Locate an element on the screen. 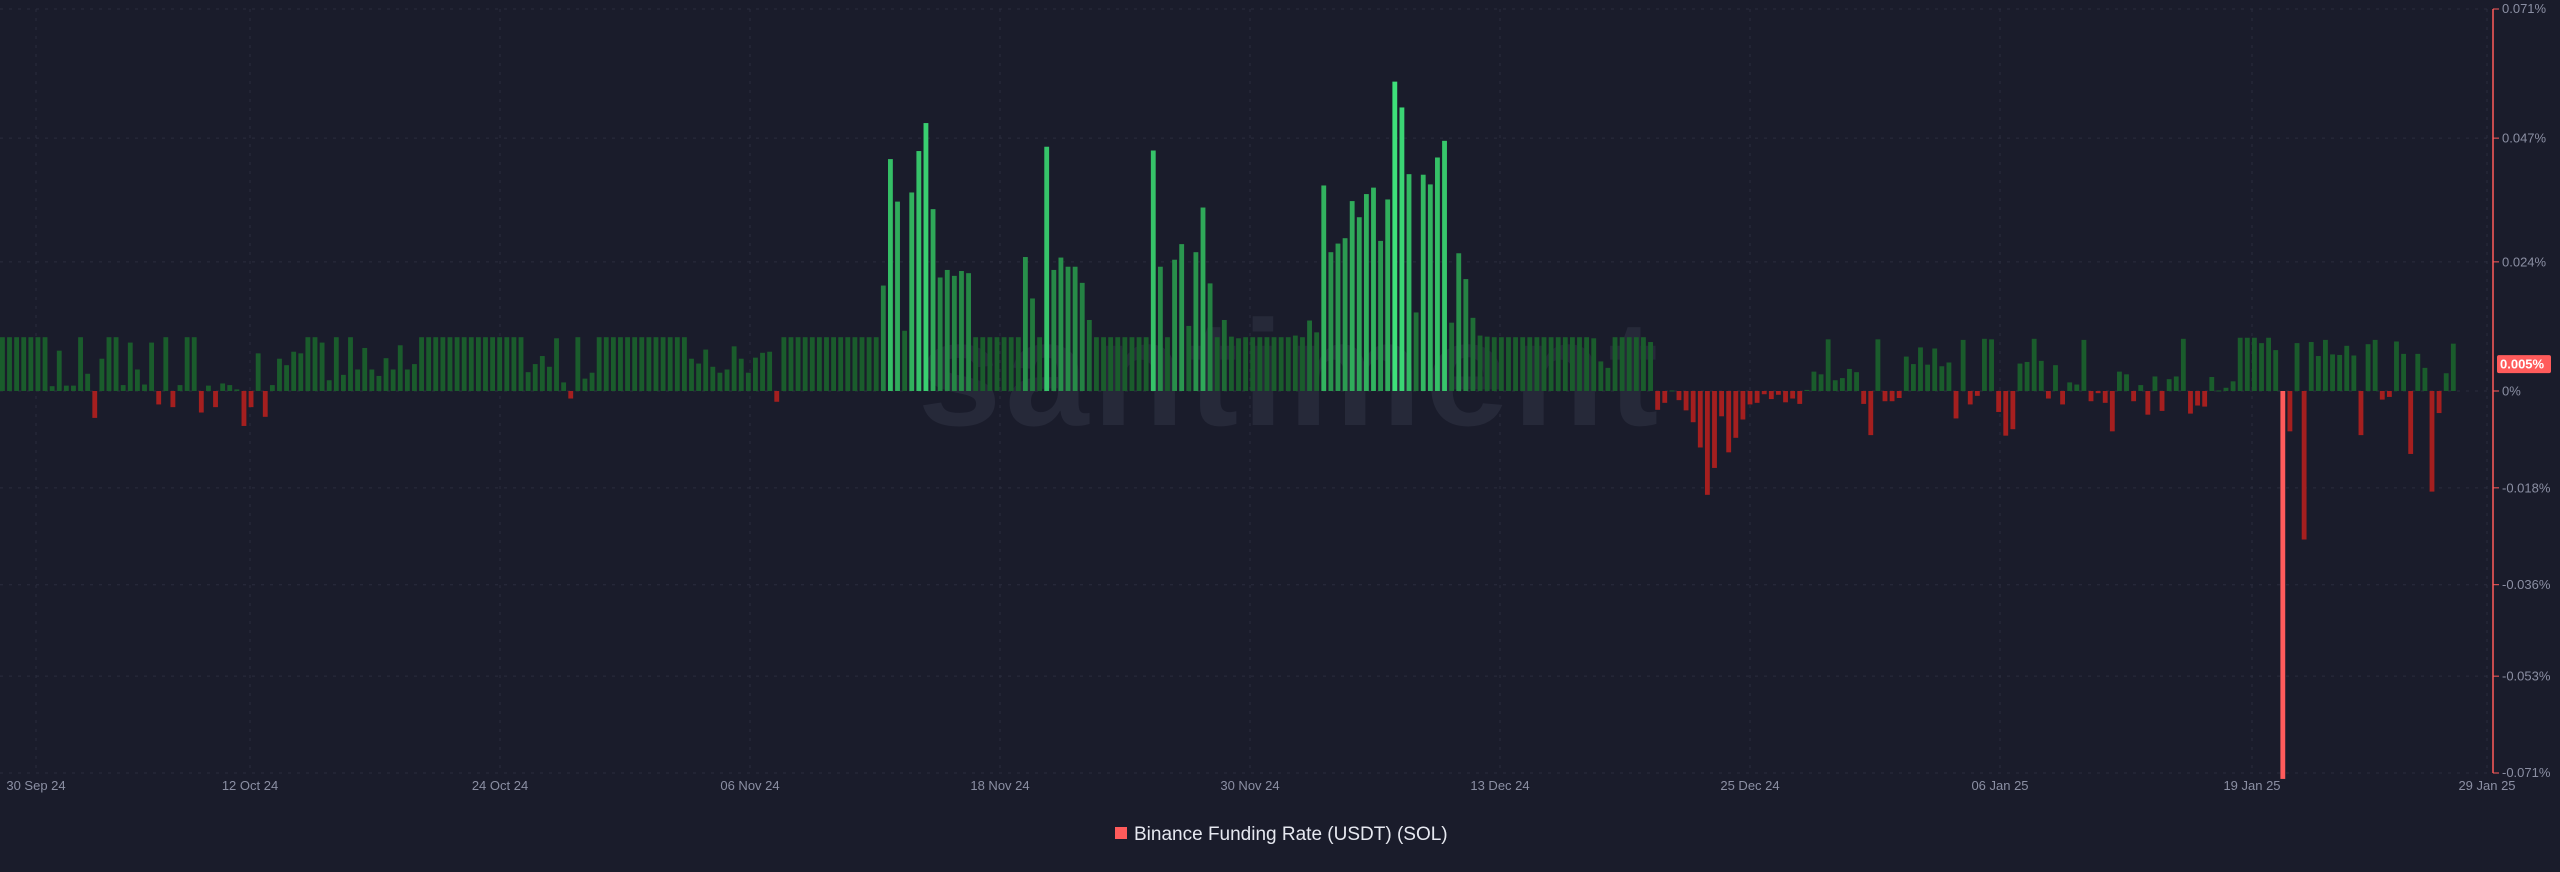  x-tick-label: 06 Jan 25 is located at coordinates (1999, 785).